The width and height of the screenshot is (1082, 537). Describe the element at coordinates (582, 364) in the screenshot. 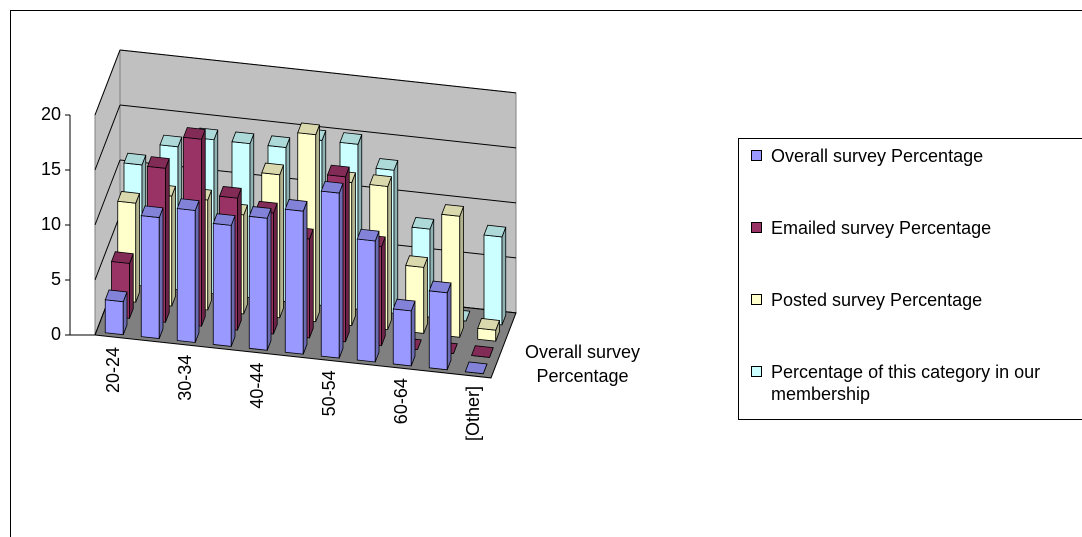

I see `depth-axis-label: Overall survey Percentage` at that location.